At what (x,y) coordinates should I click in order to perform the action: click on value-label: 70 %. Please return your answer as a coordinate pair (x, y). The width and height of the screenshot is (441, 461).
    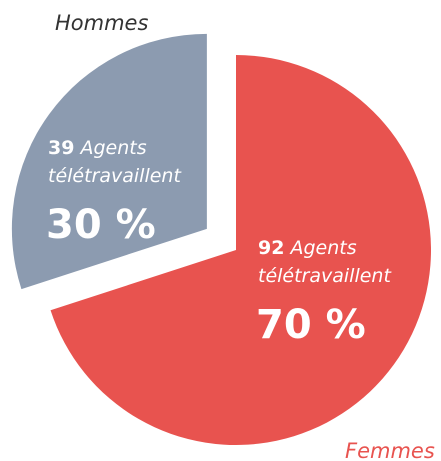
    Looking at the image, I should click on (311, 325).